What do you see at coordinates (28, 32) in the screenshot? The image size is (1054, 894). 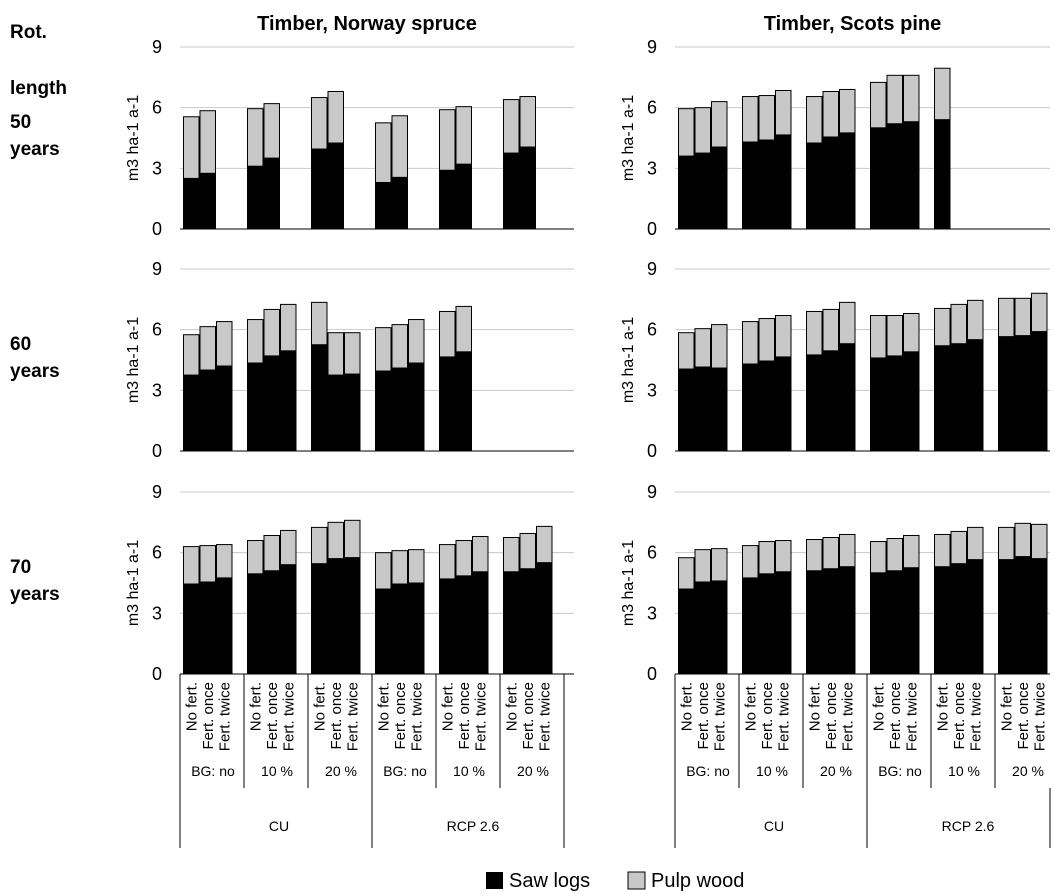 I see `row-header-line1: Rot.` at bounding box center [28, 32].